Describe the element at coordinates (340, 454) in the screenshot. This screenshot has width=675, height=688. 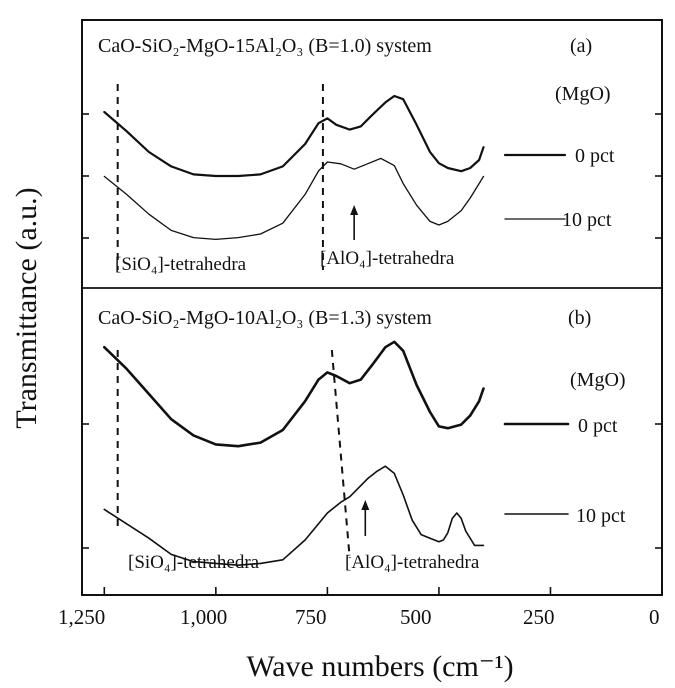
I see `dashed-marker` at that location.